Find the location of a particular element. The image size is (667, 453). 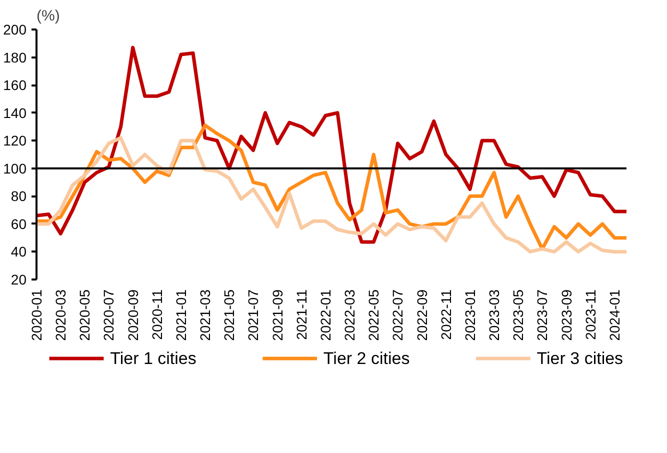

x-tick-label: 2020-01 is located at coordinates (36, 315).